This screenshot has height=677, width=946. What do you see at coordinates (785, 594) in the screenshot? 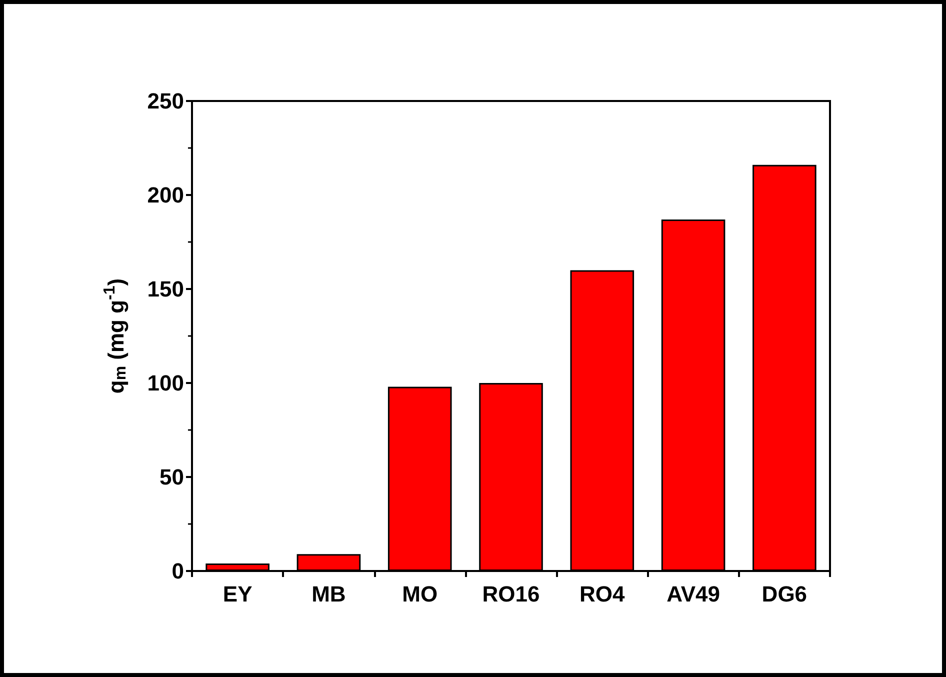
I see `x-tick-label: DG6` at bounding box center [785, 594].